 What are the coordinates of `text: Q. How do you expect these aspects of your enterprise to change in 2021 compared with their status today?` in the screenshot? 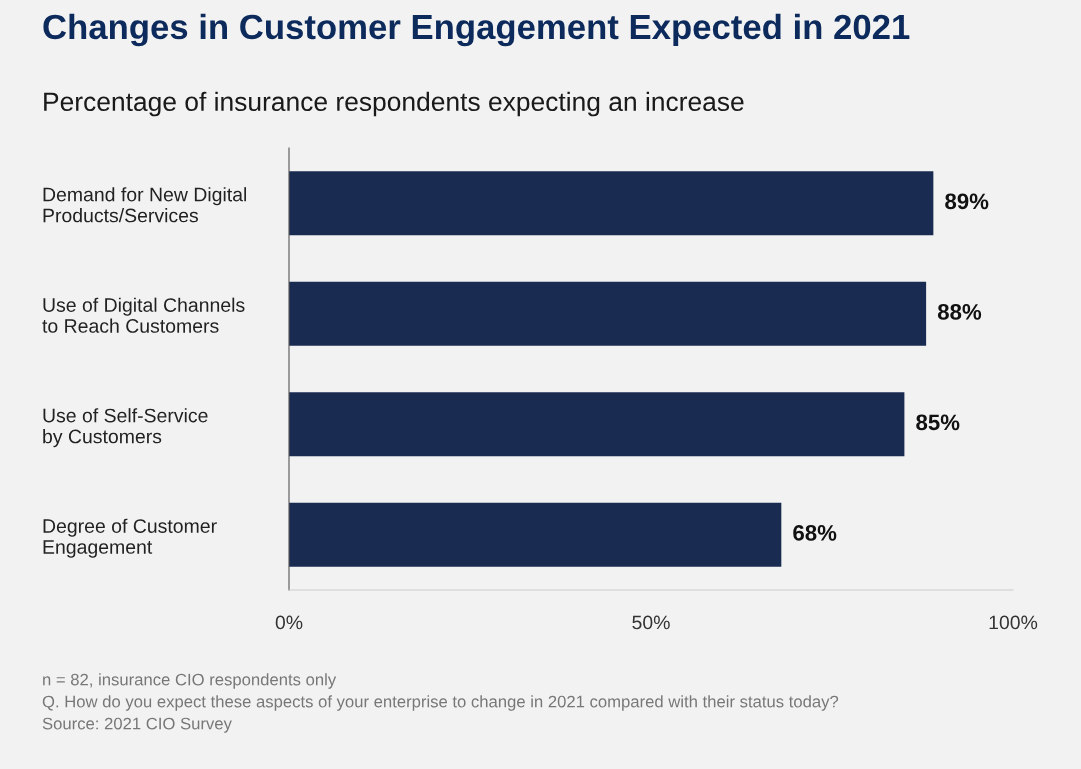 It's located at (440, 703).